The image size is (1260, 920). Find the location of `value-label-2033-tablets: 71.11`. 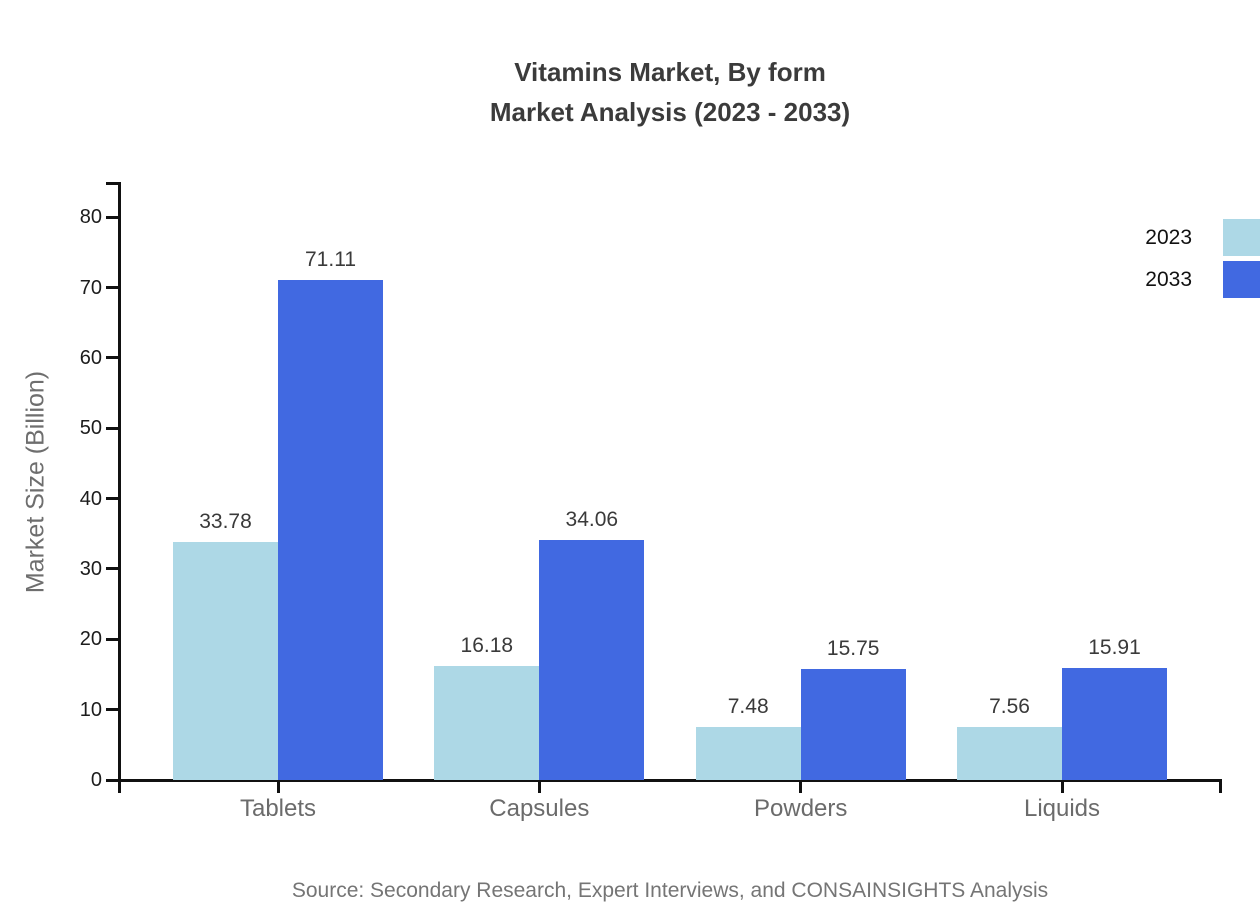

value-label-2033-tablets: 71.11 is located at coordinates (330, 259).